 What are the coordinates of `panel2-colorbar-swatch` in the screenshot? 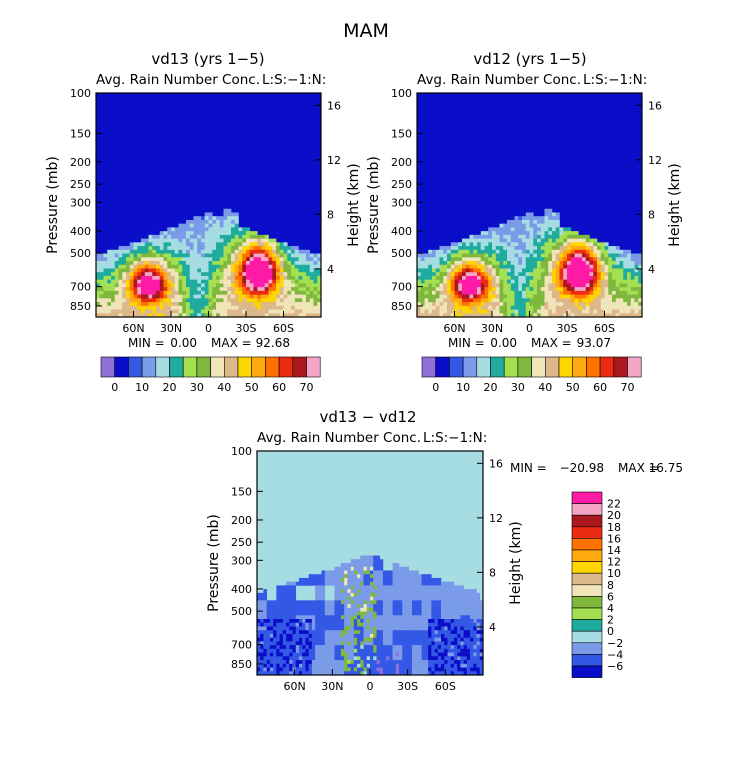 It's located at (497, 367).